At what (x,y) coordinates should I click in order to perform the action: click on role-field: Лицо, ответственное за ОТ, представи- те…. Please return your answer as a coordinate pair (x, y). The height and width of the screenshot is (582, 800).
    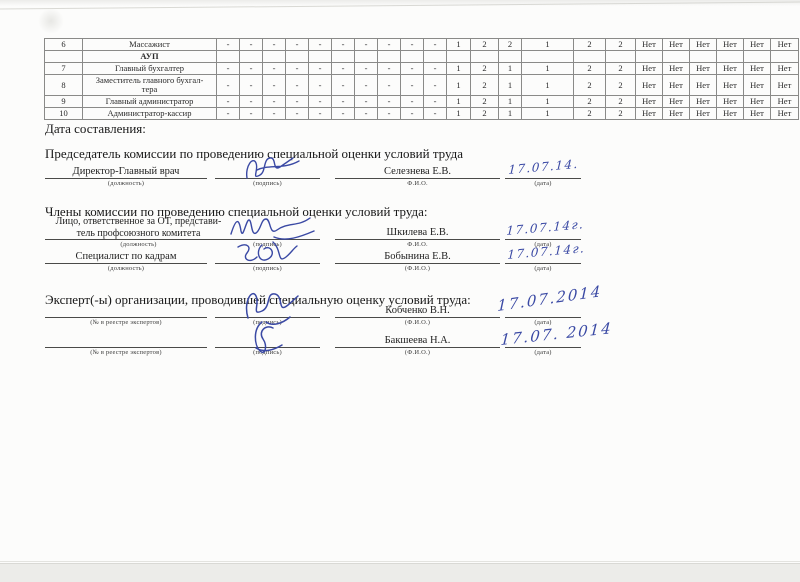
    Looking at the image, I should click on (138, 230).